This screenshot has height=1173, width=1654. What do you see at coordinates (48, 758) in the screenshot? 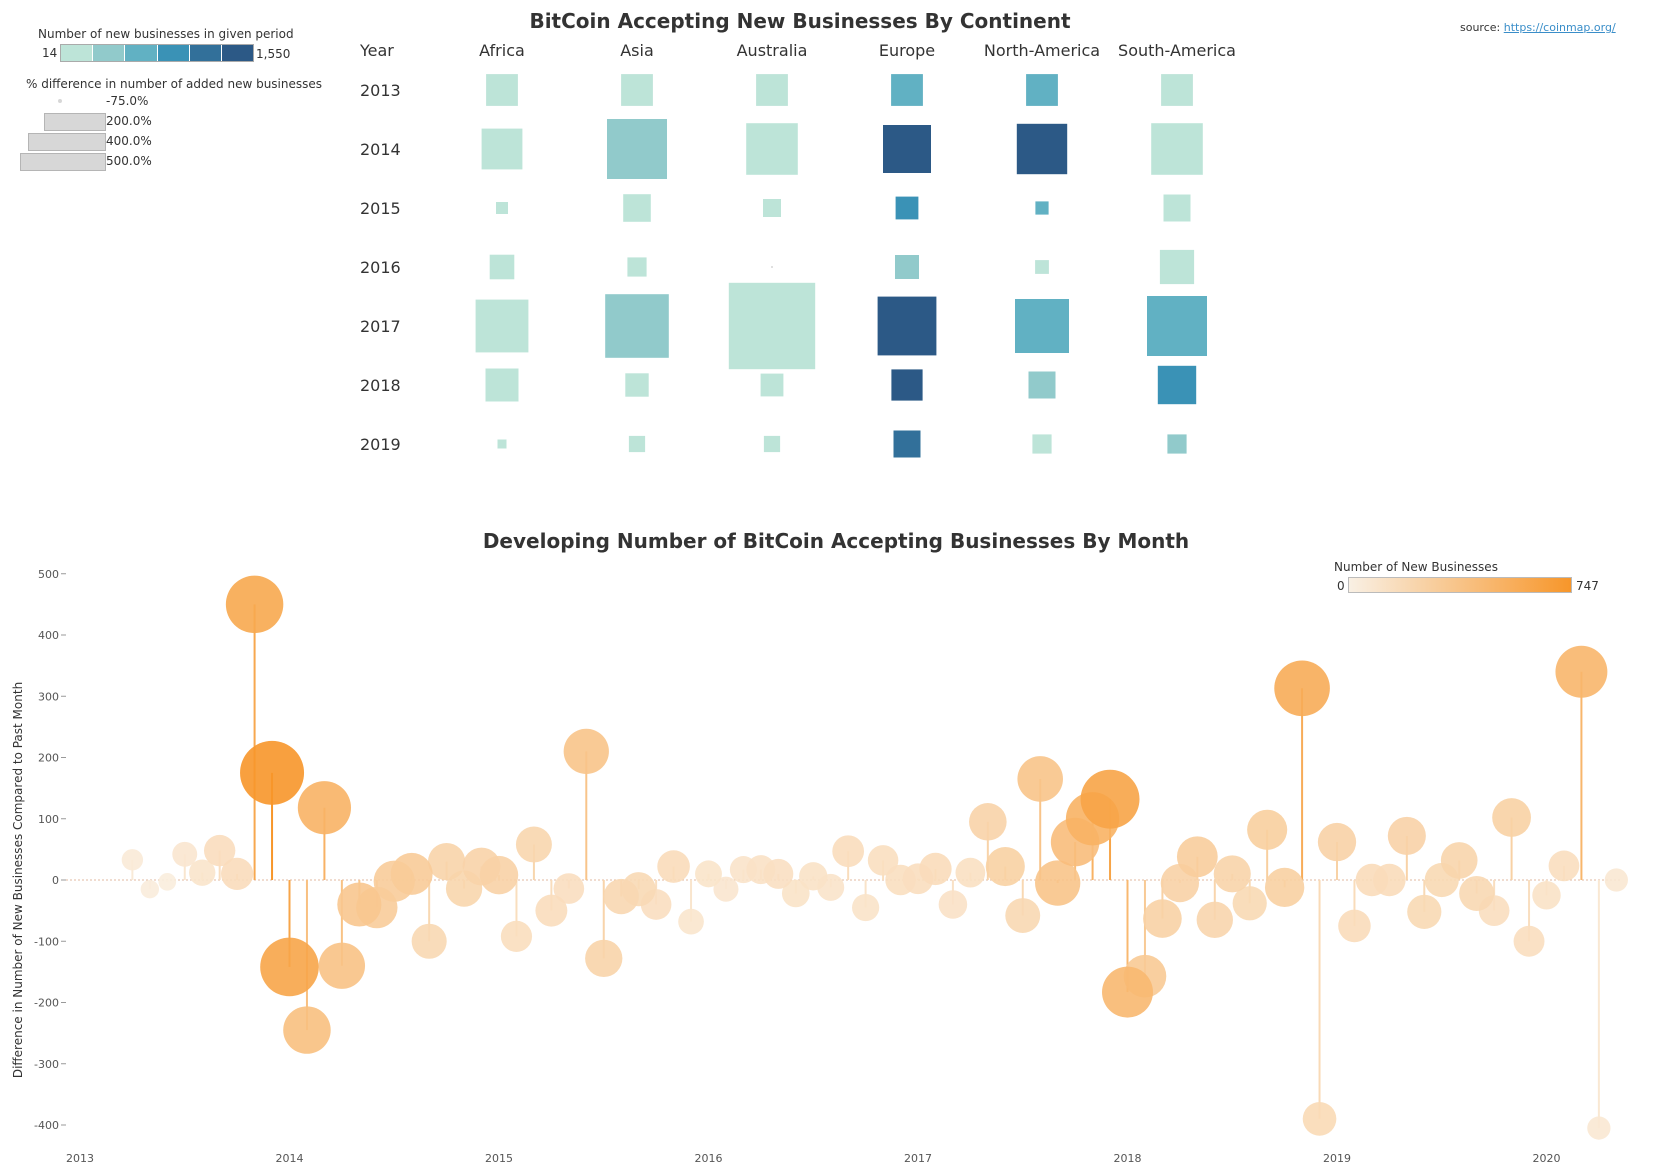
I see `bubble-y-tick-label: 200` at bounding box center [48, 758].